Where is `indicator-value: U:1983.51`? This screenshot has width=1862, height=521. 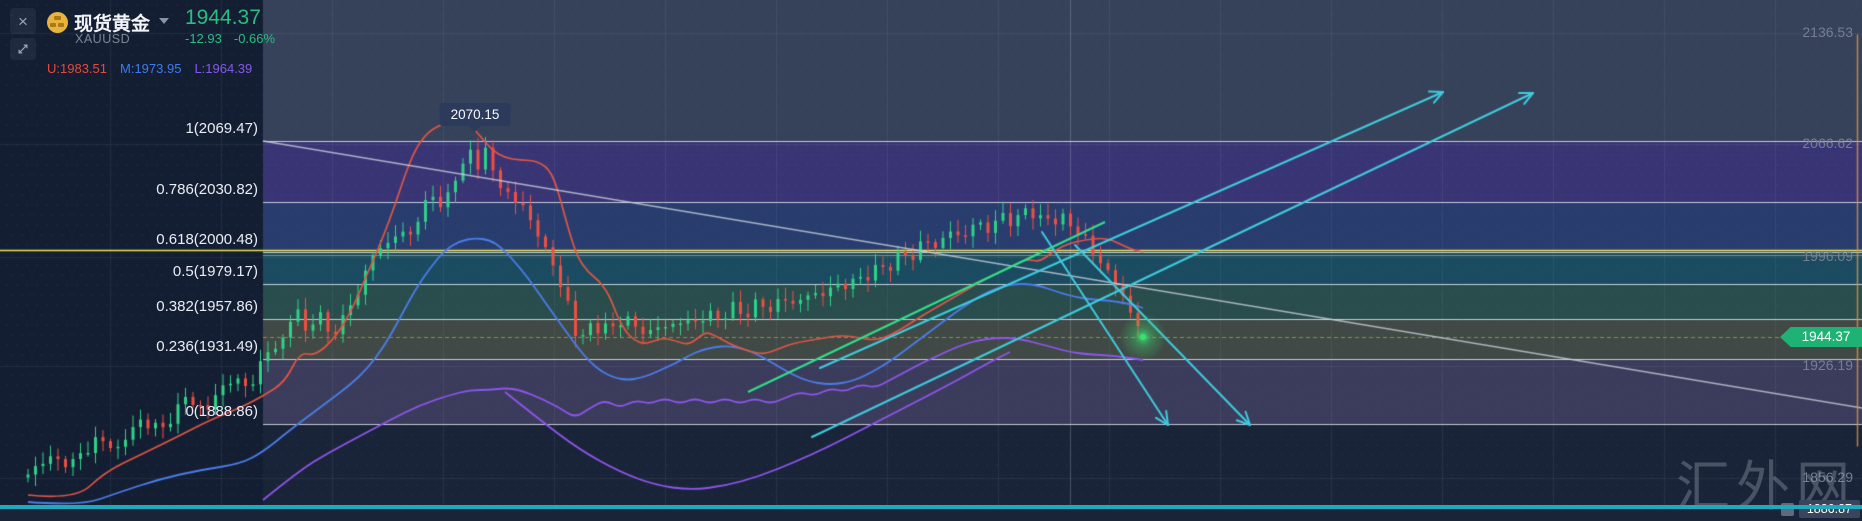
indicator-value: U:1983.51 is located at coordinates (77, 68).